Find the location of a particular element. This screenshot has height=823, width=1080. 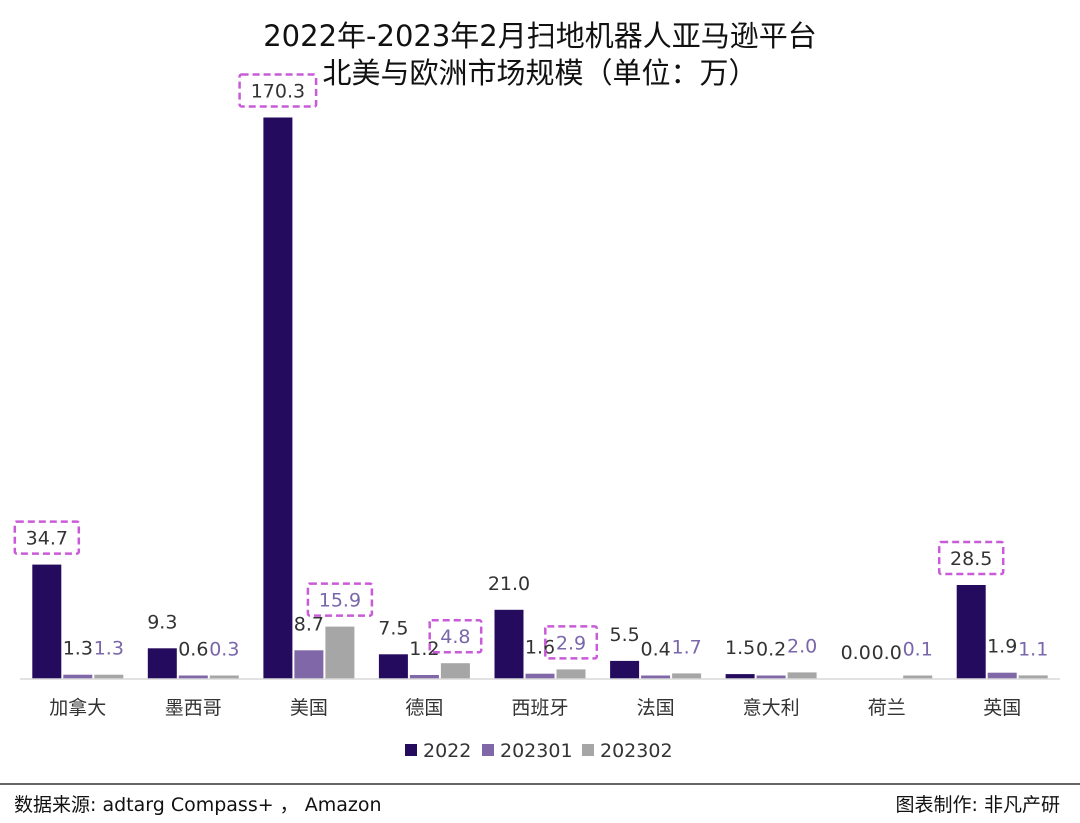

x-tick-label-8: 英国 is located at coordinates (1002, 708).